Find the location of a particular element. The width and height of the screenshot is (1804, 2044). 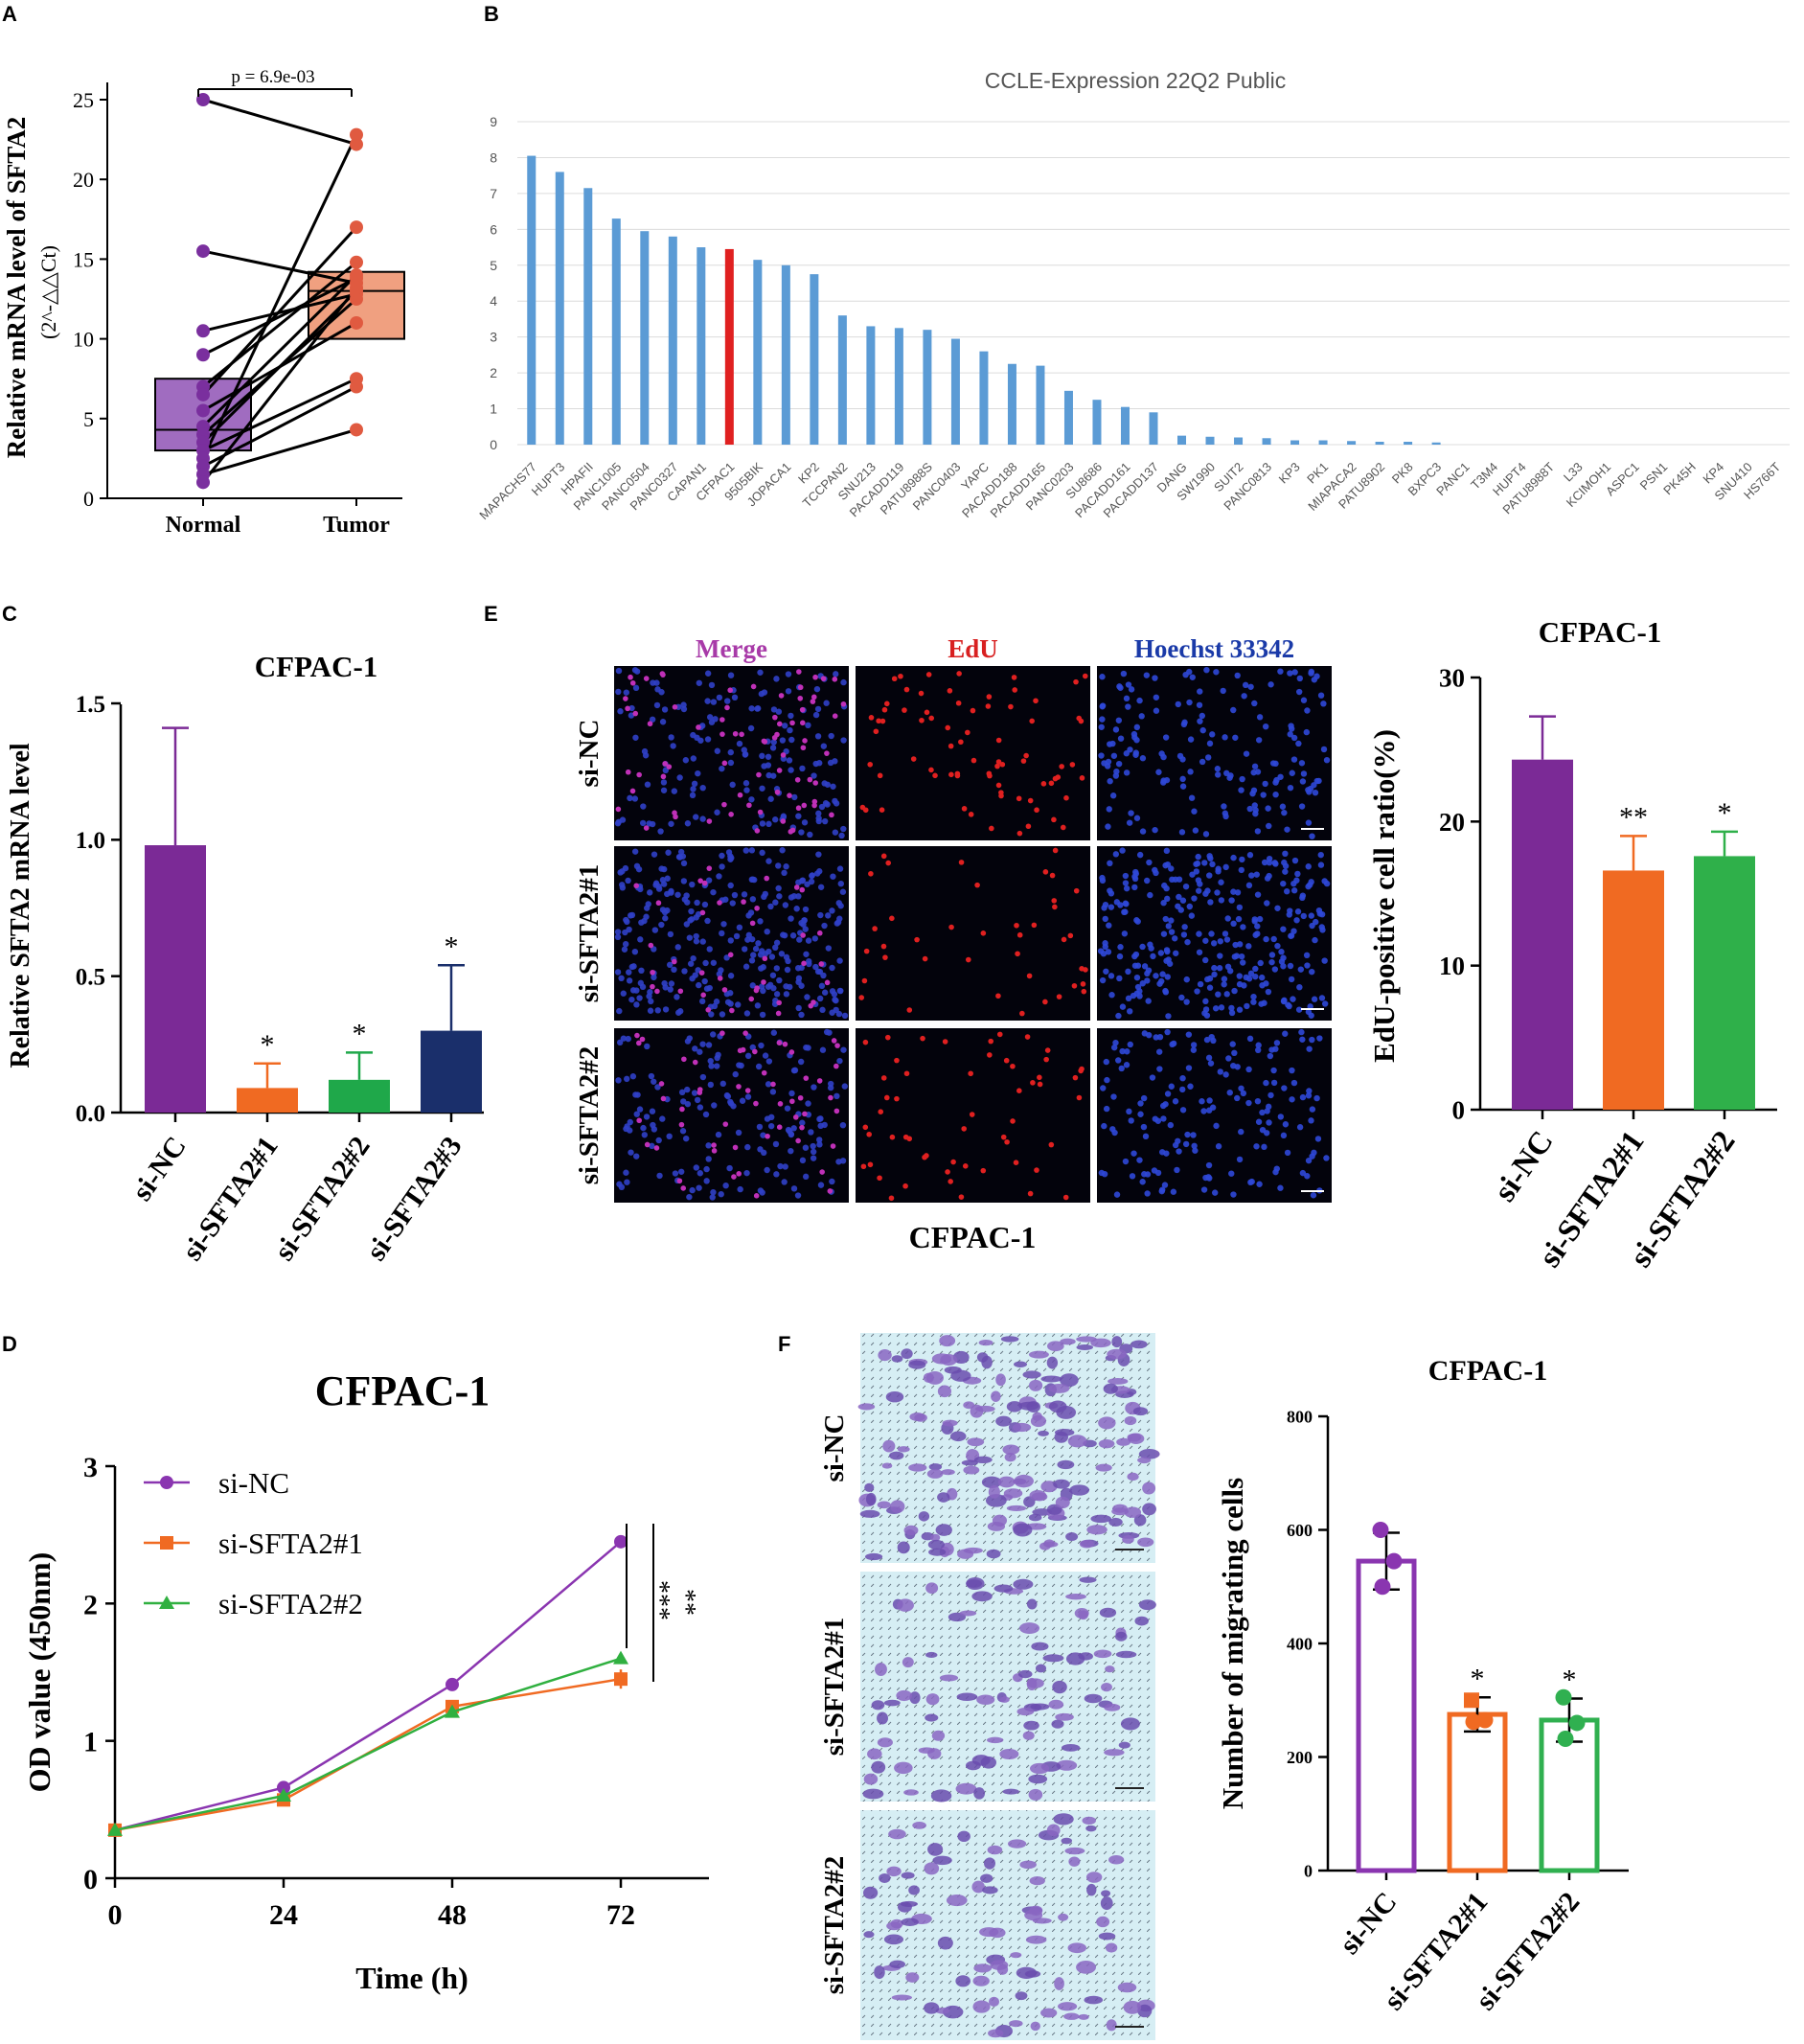

category-label: si-NC is located at coordinates (1368, 1923).